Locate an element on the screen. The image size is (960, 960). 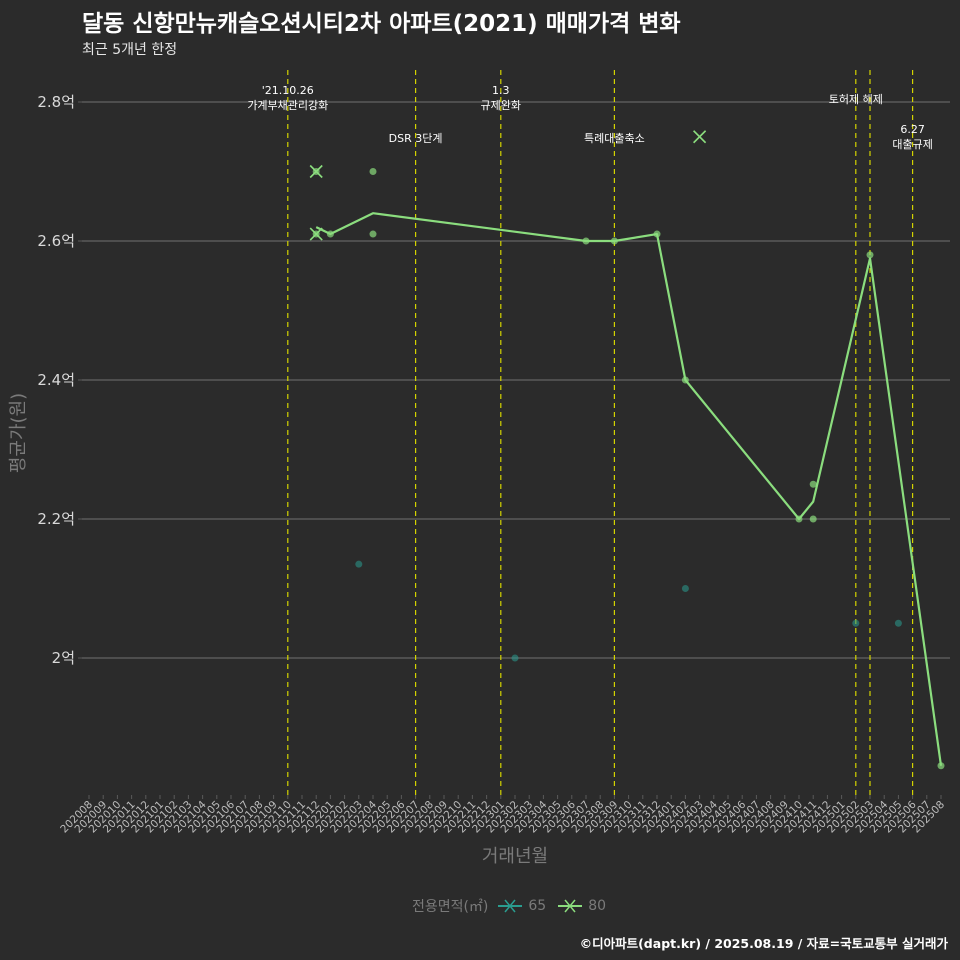
y-axis-label: 평균가(원) is located at coordinates (18, 433).